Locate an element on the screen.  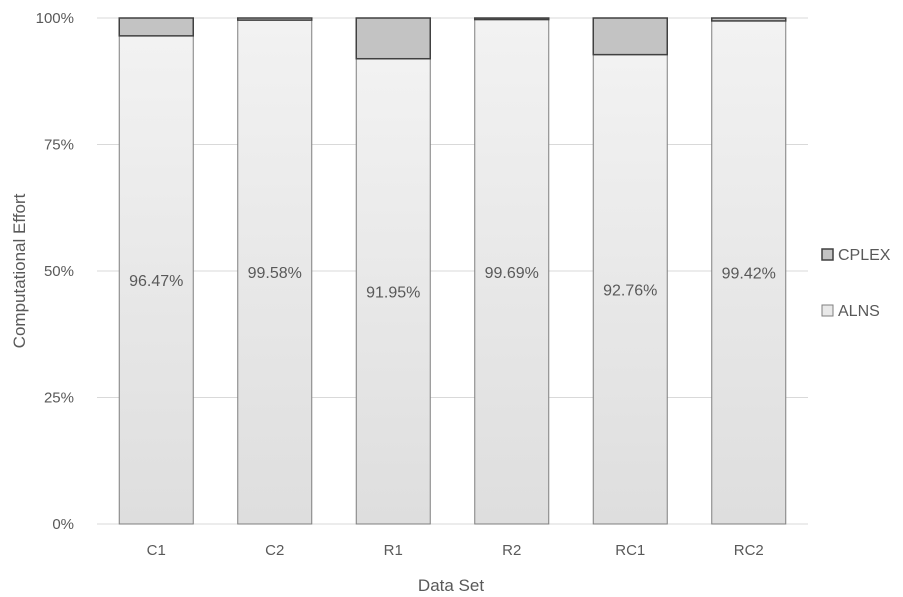
x-tick-label: R1 is located at coordinates (393, 550).